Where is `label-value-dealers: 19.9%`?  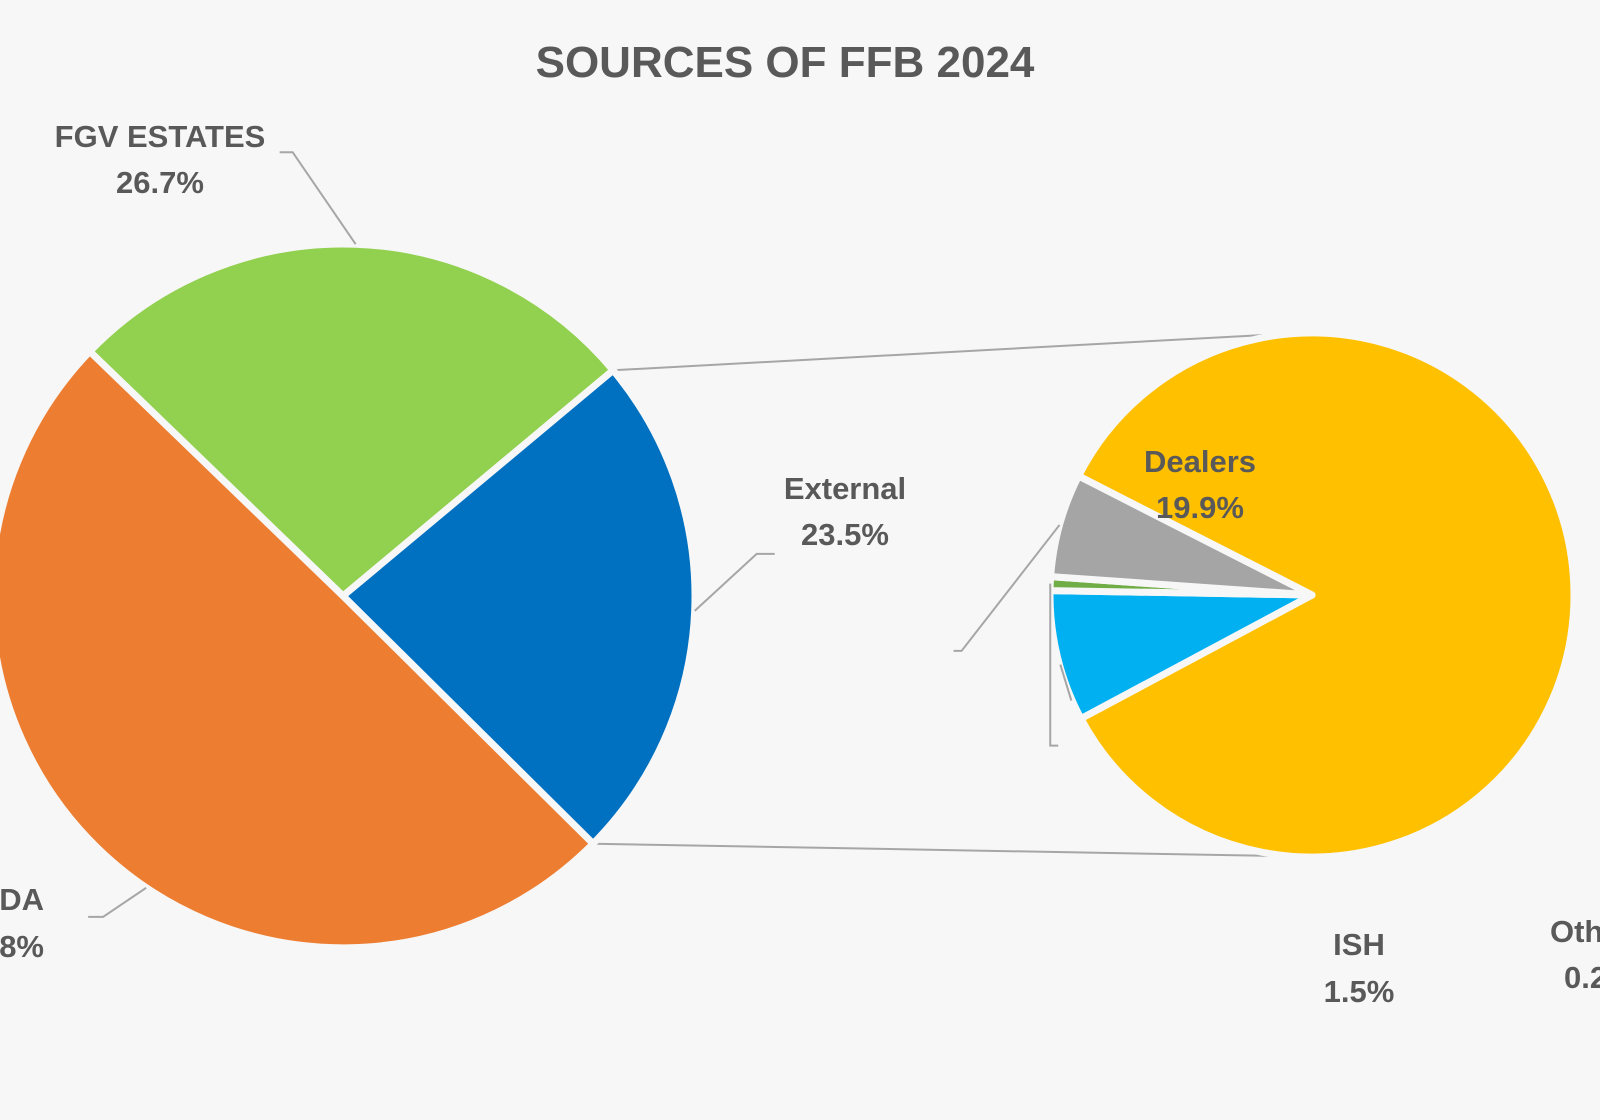 label-value-dealers: 19.9% is located at coordinates (1200, 507).